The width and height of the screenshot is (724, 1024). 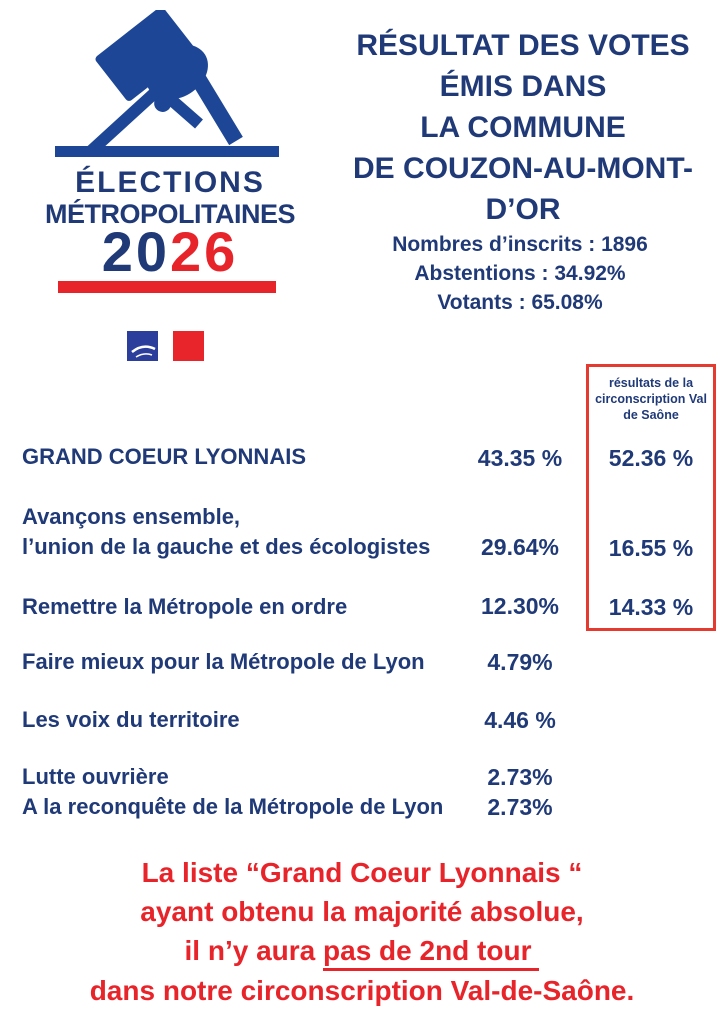 I want to click on result-commune-value: 29.64%, so click(x=519, y=547).